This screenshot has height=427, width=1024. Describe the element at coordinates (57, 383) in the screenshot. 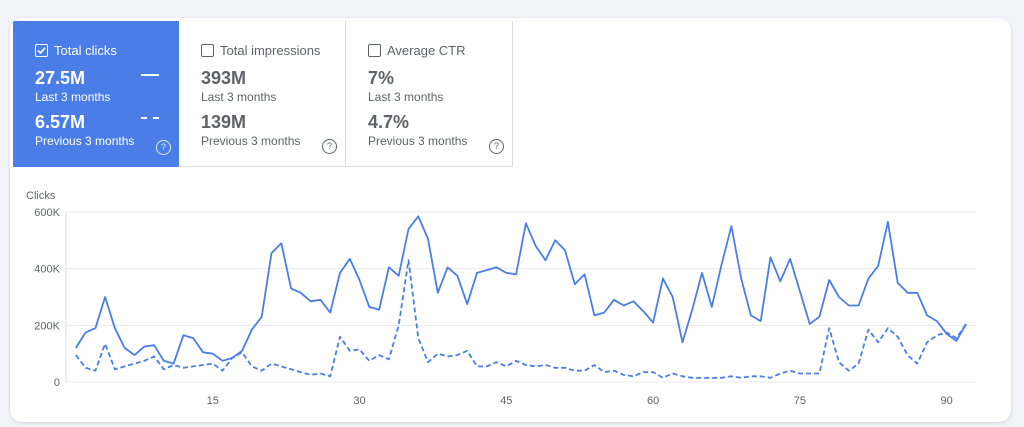

I see `y-tick-label: 0` at that location.